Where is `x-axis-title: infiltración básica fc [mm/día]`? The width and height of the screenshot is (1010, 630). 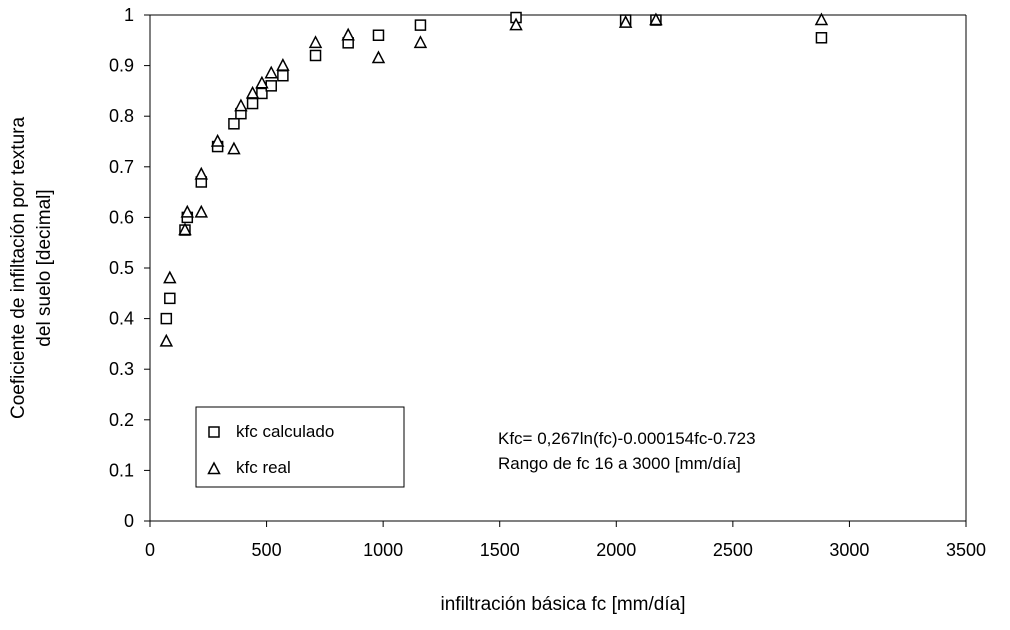
x-axis-title: infiltración básica fc [mm/día] is located at coordinates (563, 604).